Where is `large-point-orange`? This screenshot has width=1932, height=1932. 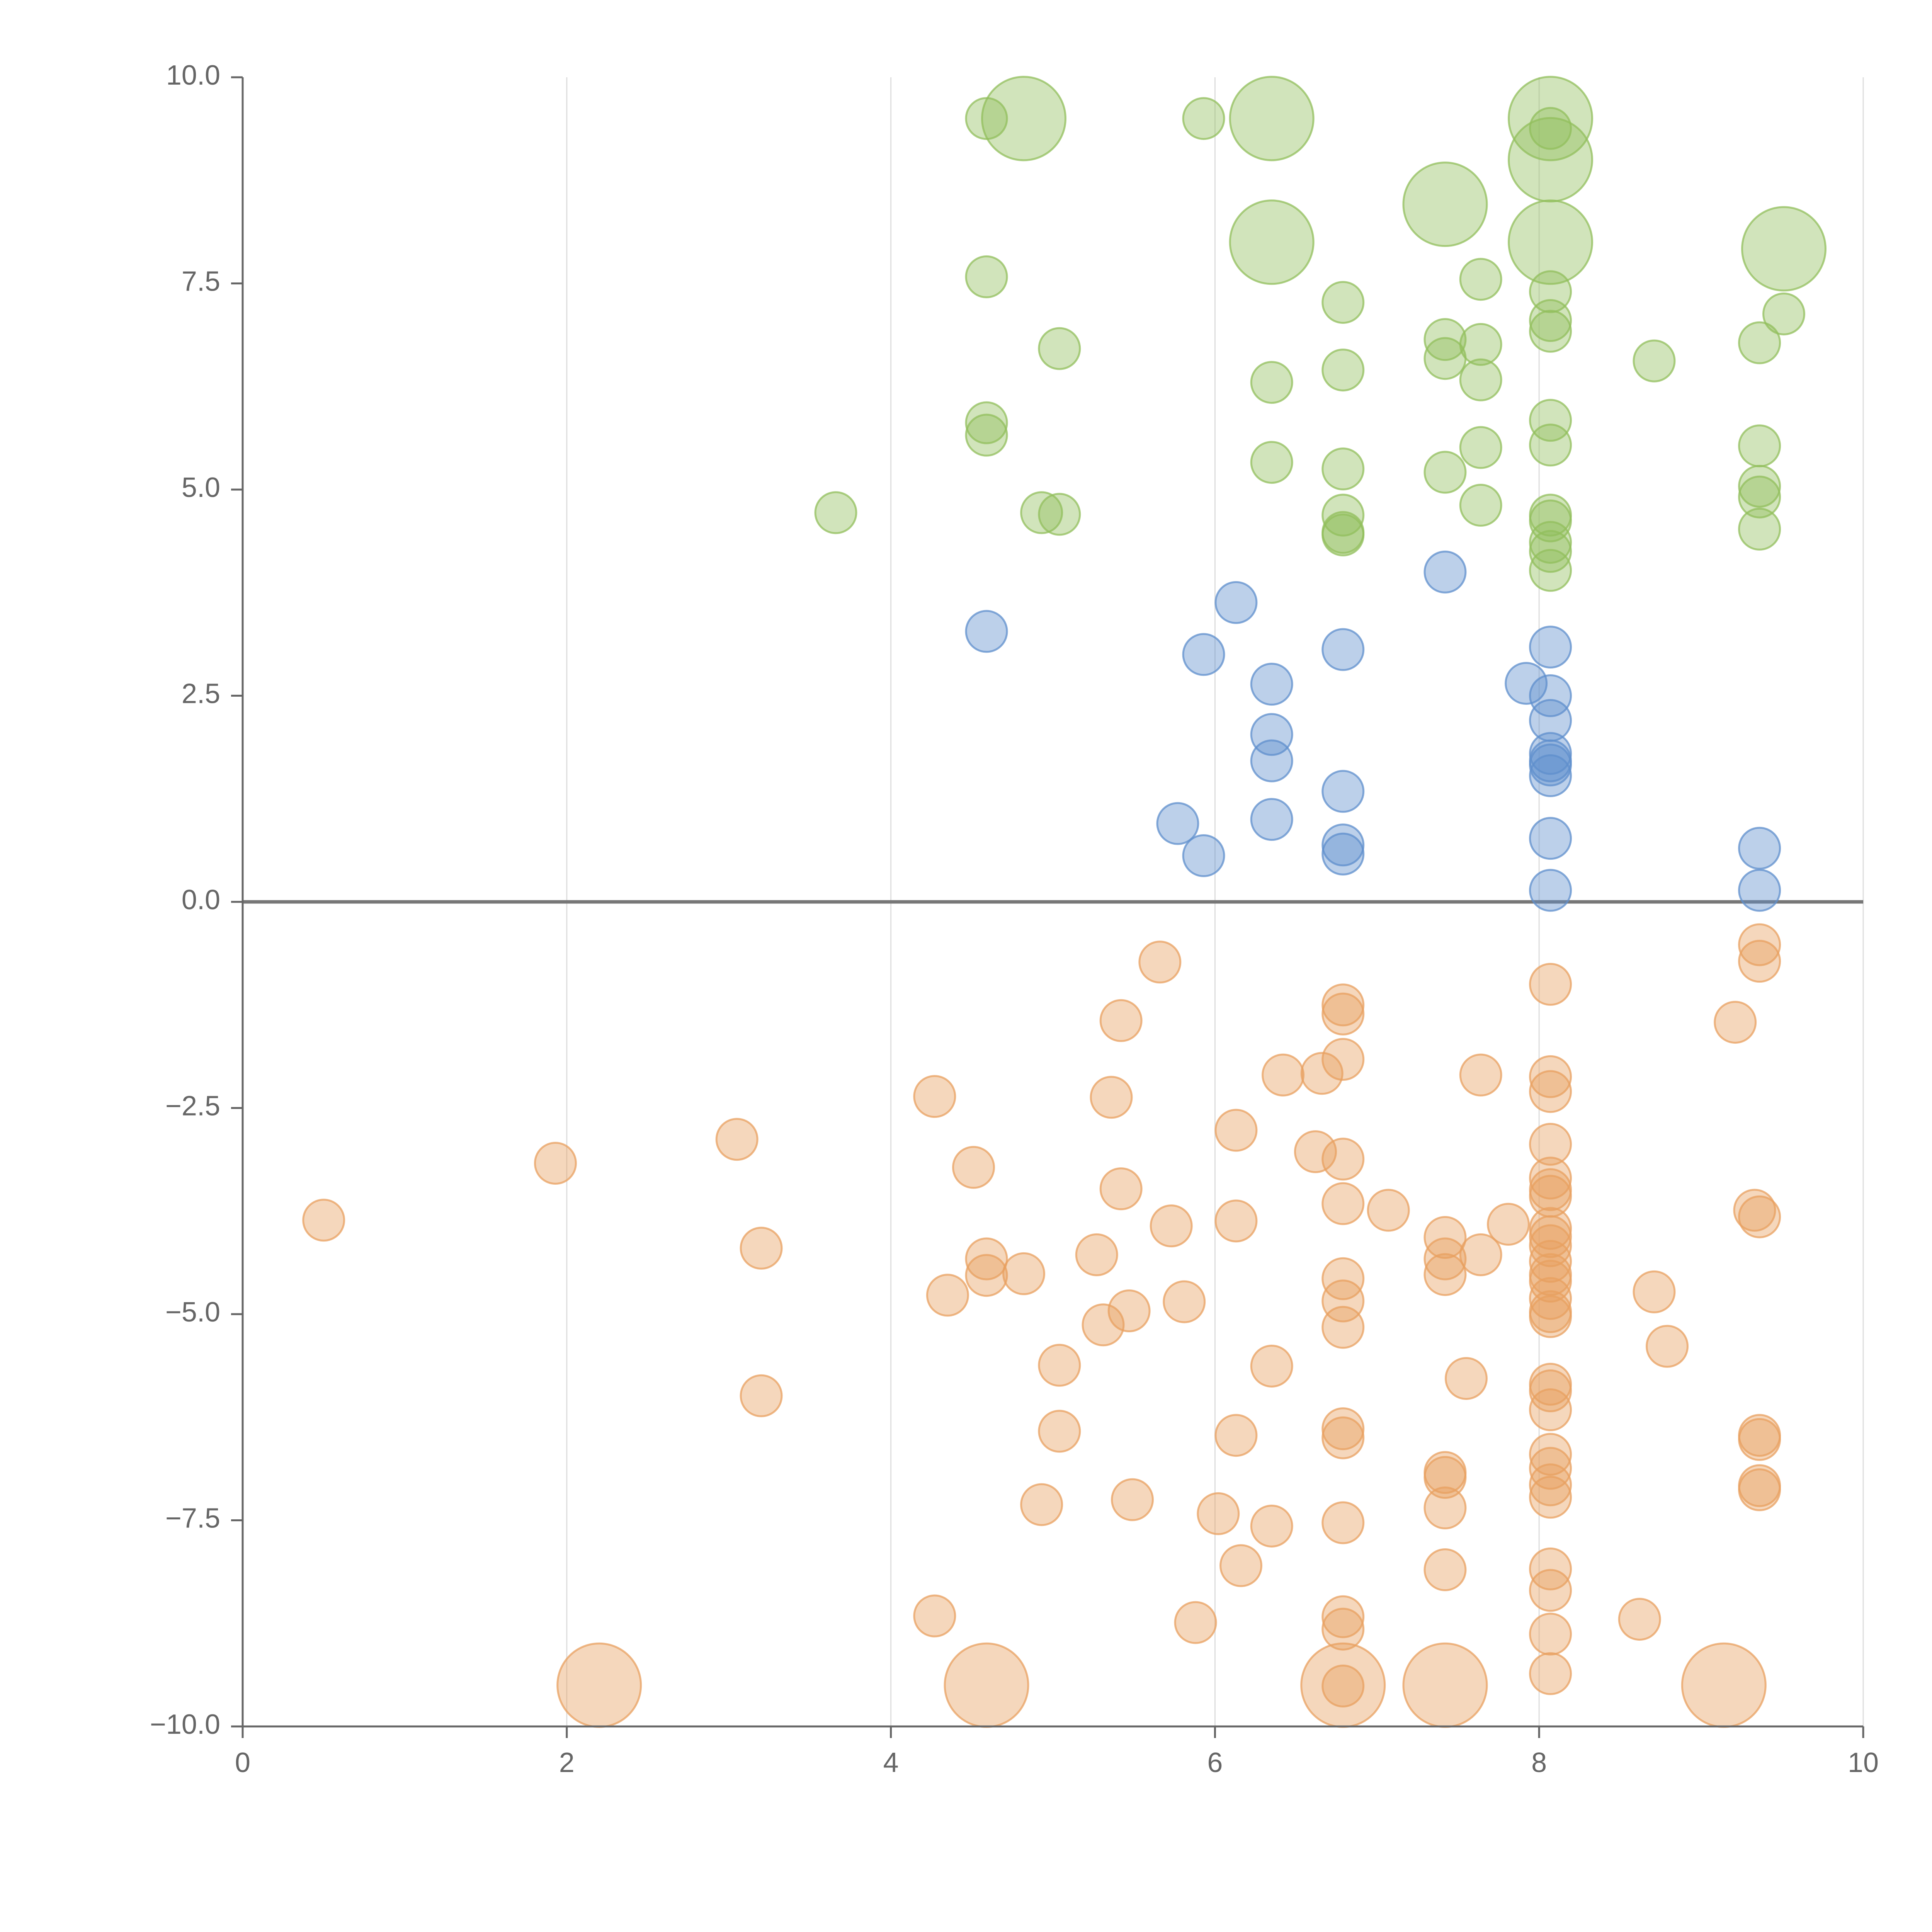
large-point-orange is located at coordinates (1445, 1685).